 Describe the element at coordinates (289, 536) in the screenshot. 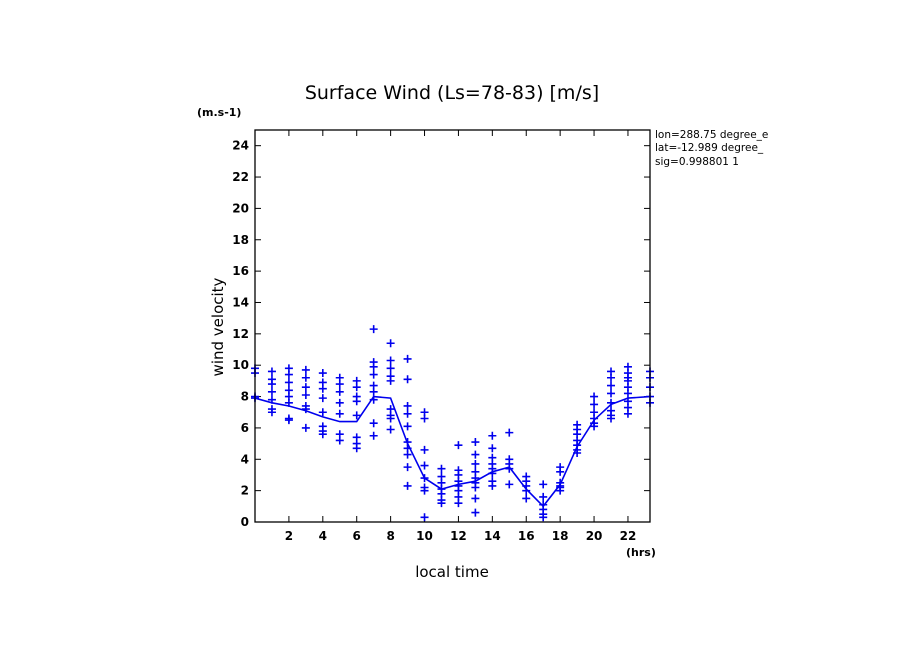

I see `x-tick-label: 2` at that location.